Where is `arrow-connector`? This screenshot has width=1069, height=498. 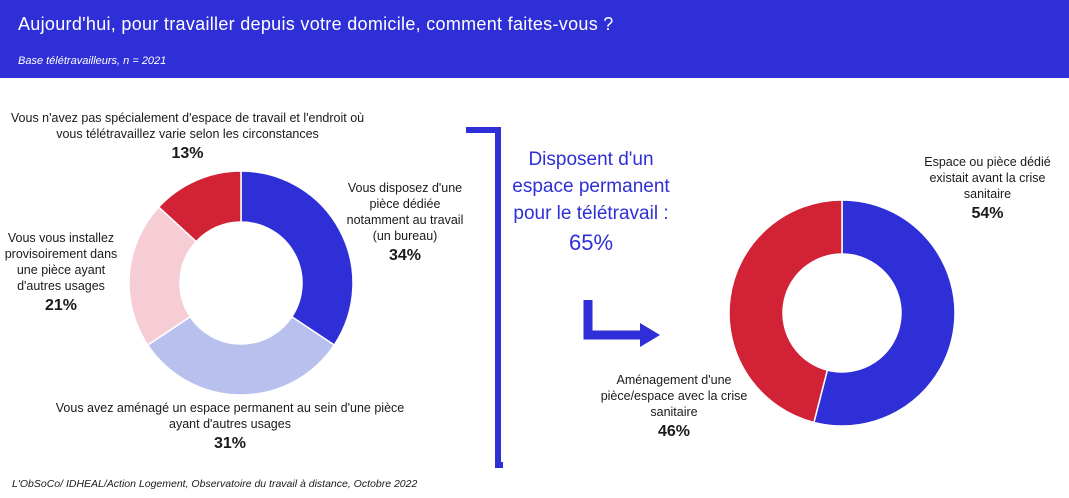
arrow-connector is located at coordinates (611, 320).